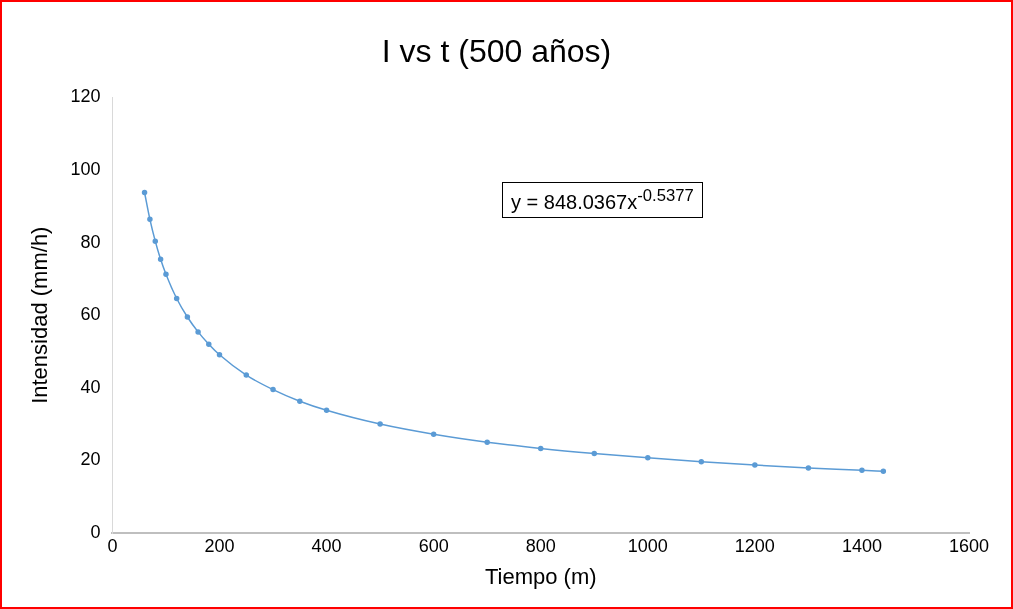 The width and height of the screenshot is (1013, 609). I want to click on x-tick-label: 800, so click(540, 545).